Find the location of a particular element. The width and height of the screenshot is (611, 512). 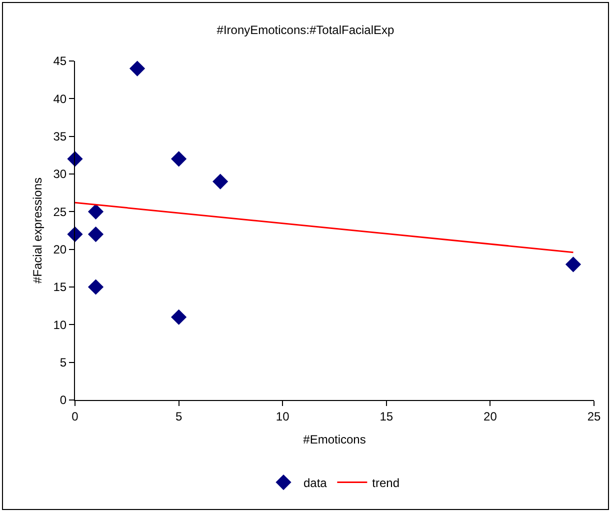

x-tick-label: 5 is located at coordinates (178, 416).